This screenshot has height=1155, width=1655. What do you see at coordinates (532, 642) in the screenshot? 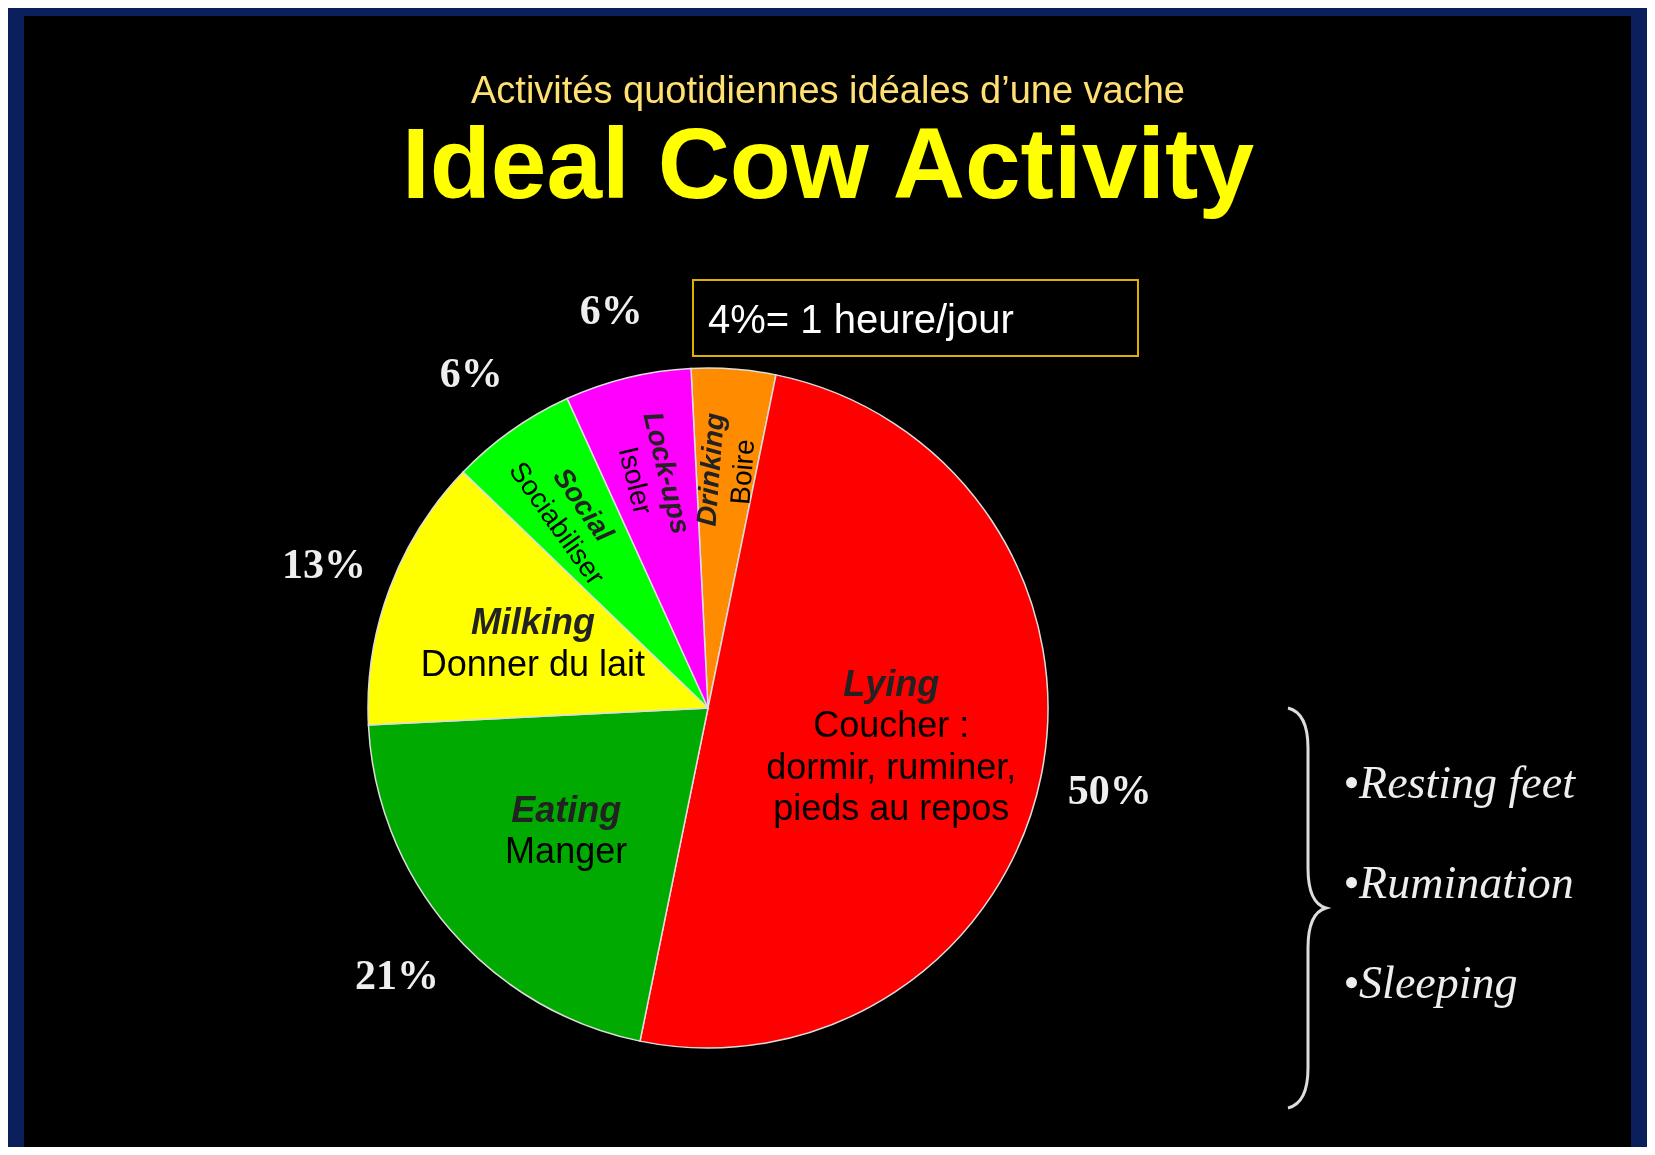
I see `slice-label: Milking Donner du lait` at bounding box center [532, 642].